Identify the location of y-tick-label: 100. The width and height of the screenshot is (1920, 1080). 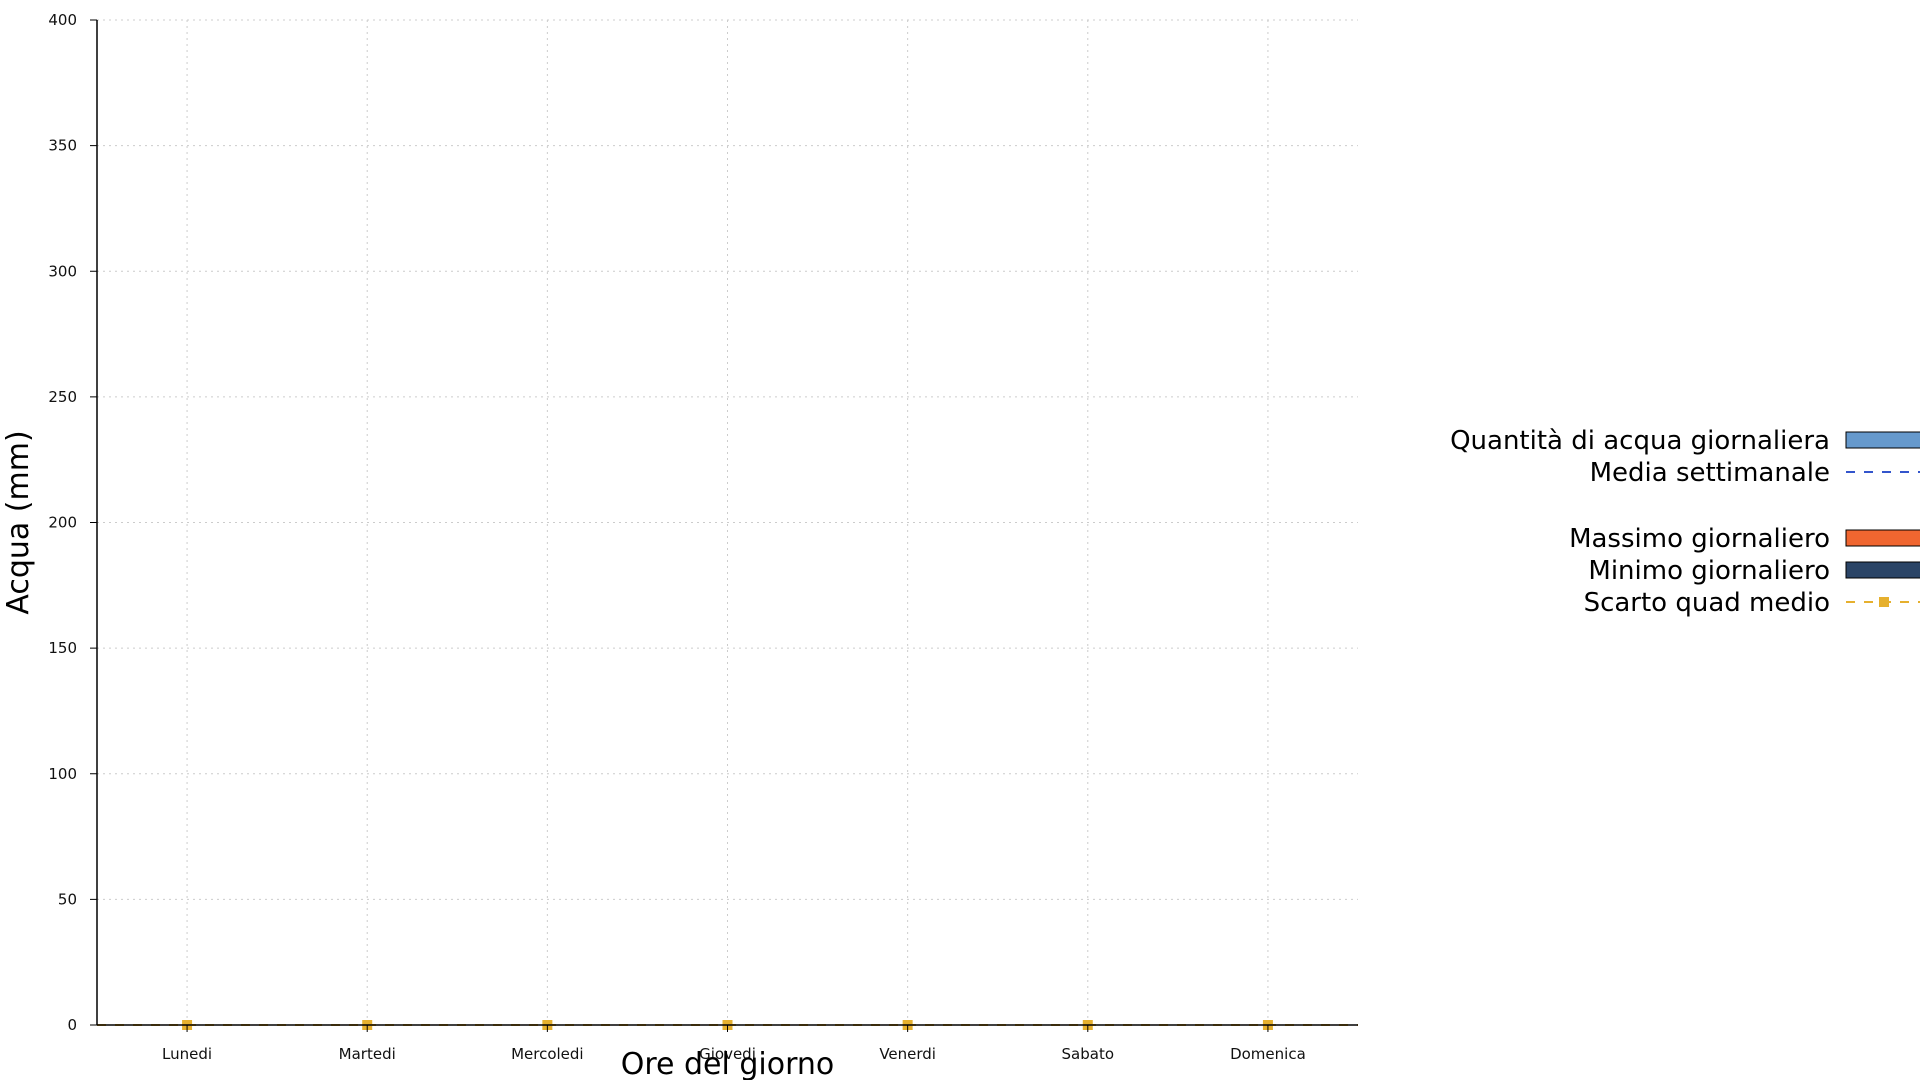
(62, 774).